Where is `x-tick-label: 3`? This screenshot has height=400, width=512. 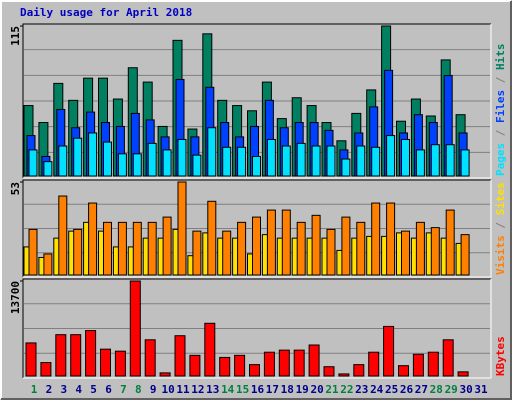 x-tick-label: 3 is located at coordinates (63, 389).